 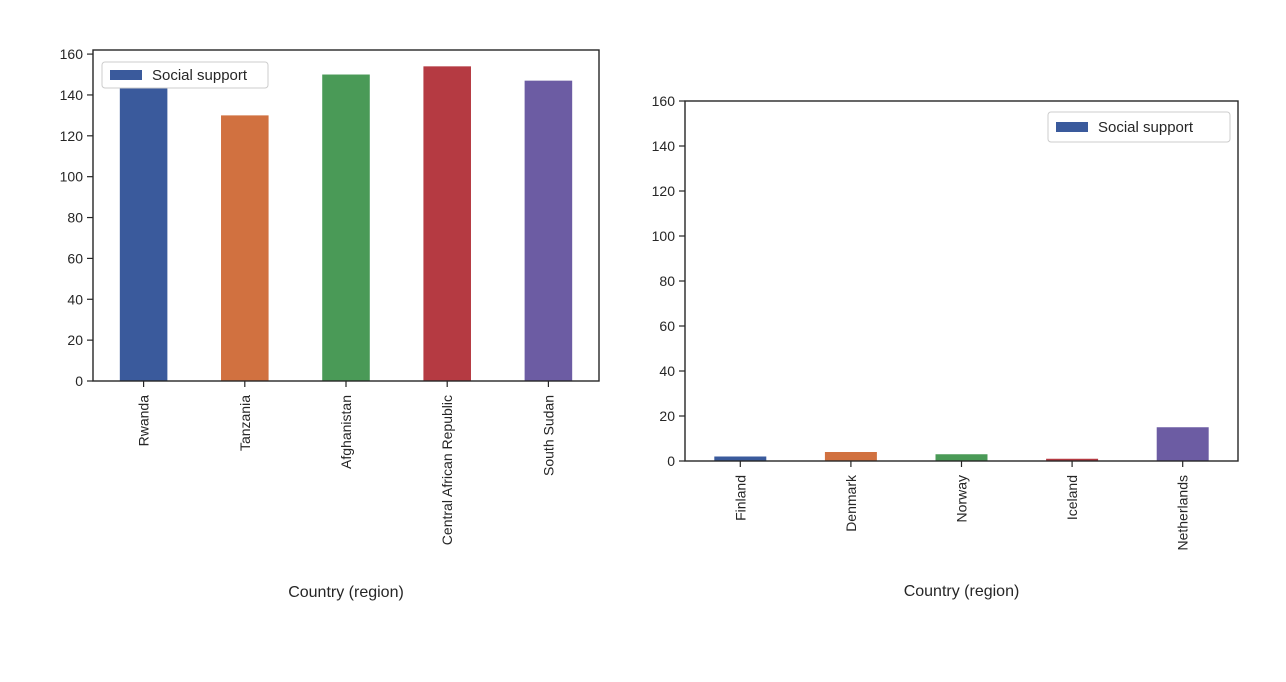 What do you see at coordinates (851, 503) in the screenshot?
I see `x-tick-label: Denmark` at bounding box center [851, 503].